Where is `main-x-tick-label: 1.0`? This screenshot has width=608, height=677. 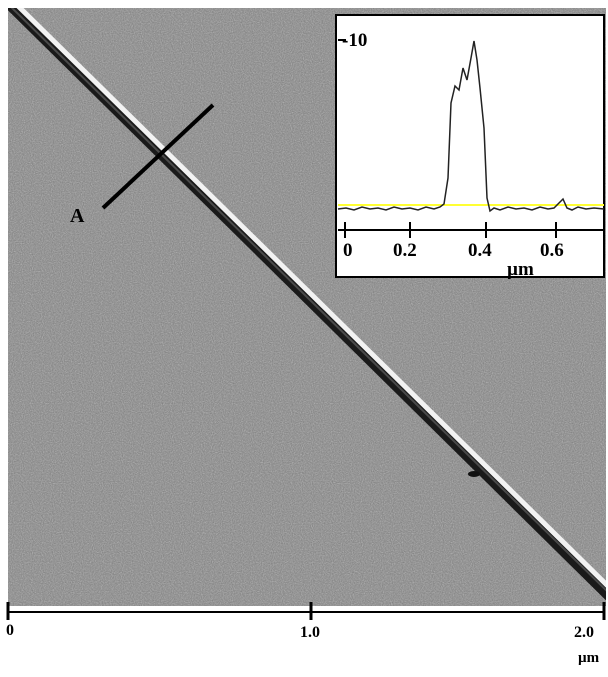
main-x-tick-label: 1.0 is located at coordinates (310, 632).